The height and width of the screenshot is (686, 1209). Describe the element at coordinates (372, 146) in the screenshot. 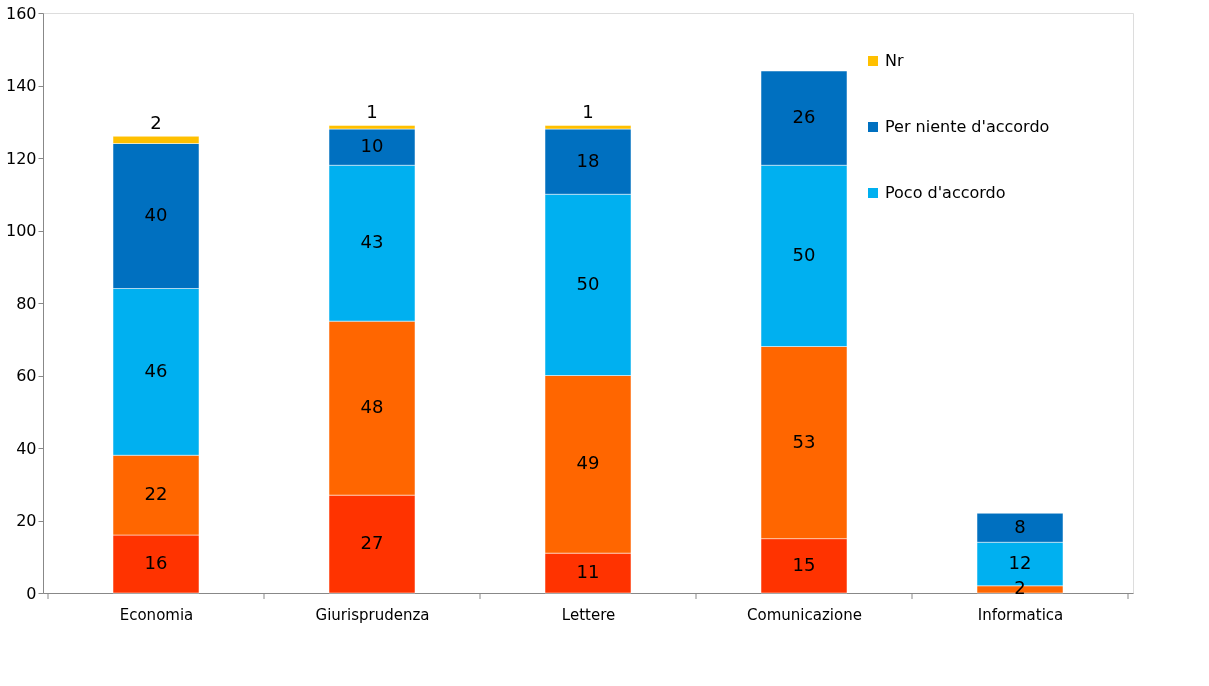

I see `data-label: 10` at that location.